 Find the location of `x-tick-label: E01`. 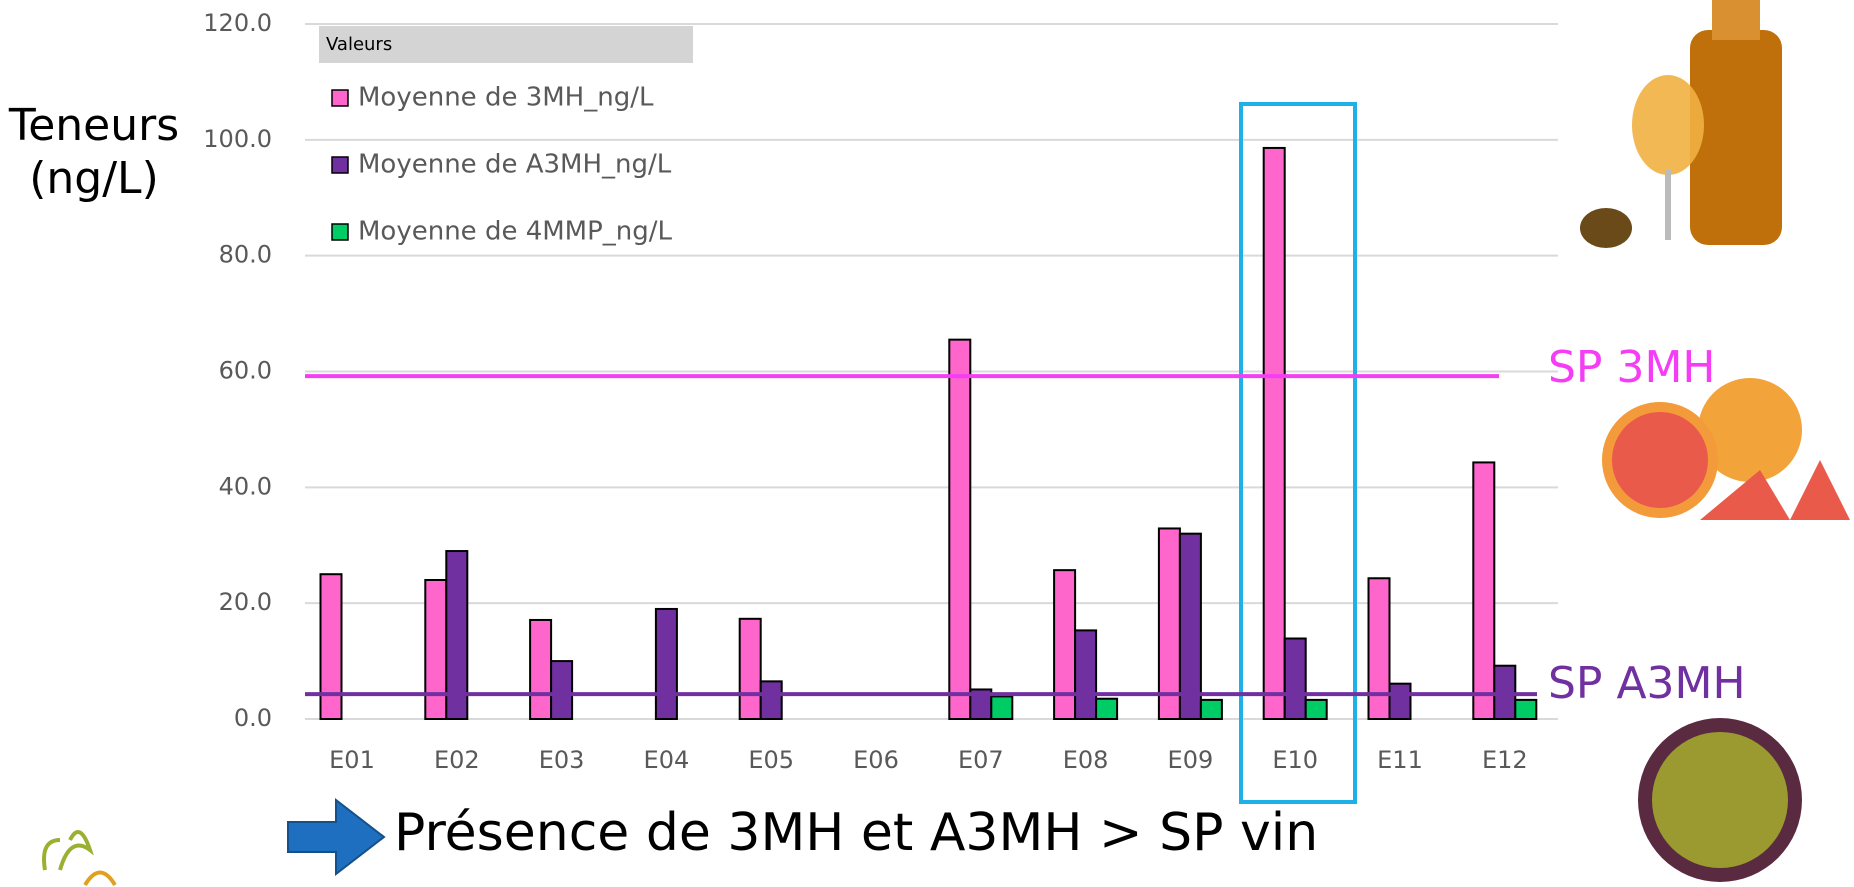

x-tick-label: E01 is located at coordinates (352, 760).